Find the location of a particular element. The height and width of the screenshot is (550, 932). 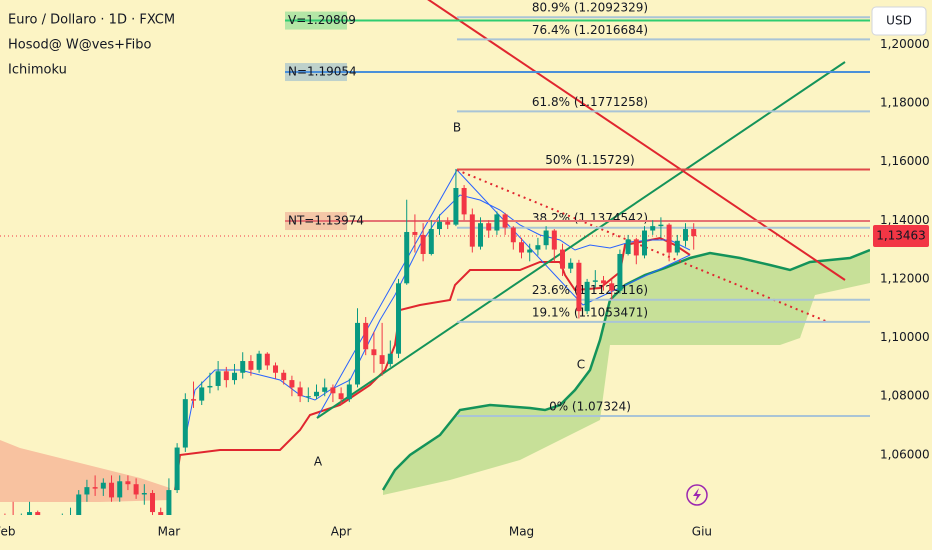

x-tick-label: Mag is located at coordinates (521, 532).